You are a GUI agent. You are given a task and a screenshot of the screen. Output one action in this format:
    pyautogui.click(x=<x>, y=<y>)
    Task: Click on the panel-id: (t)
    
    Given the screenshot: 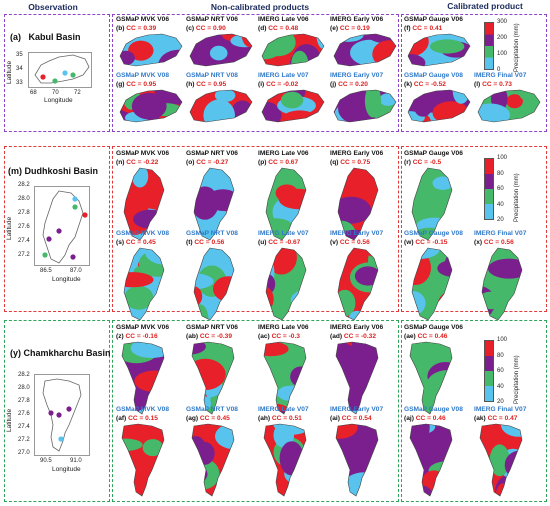 What is the action you would take?
    pyautogui.click(x=190, y=242)
    